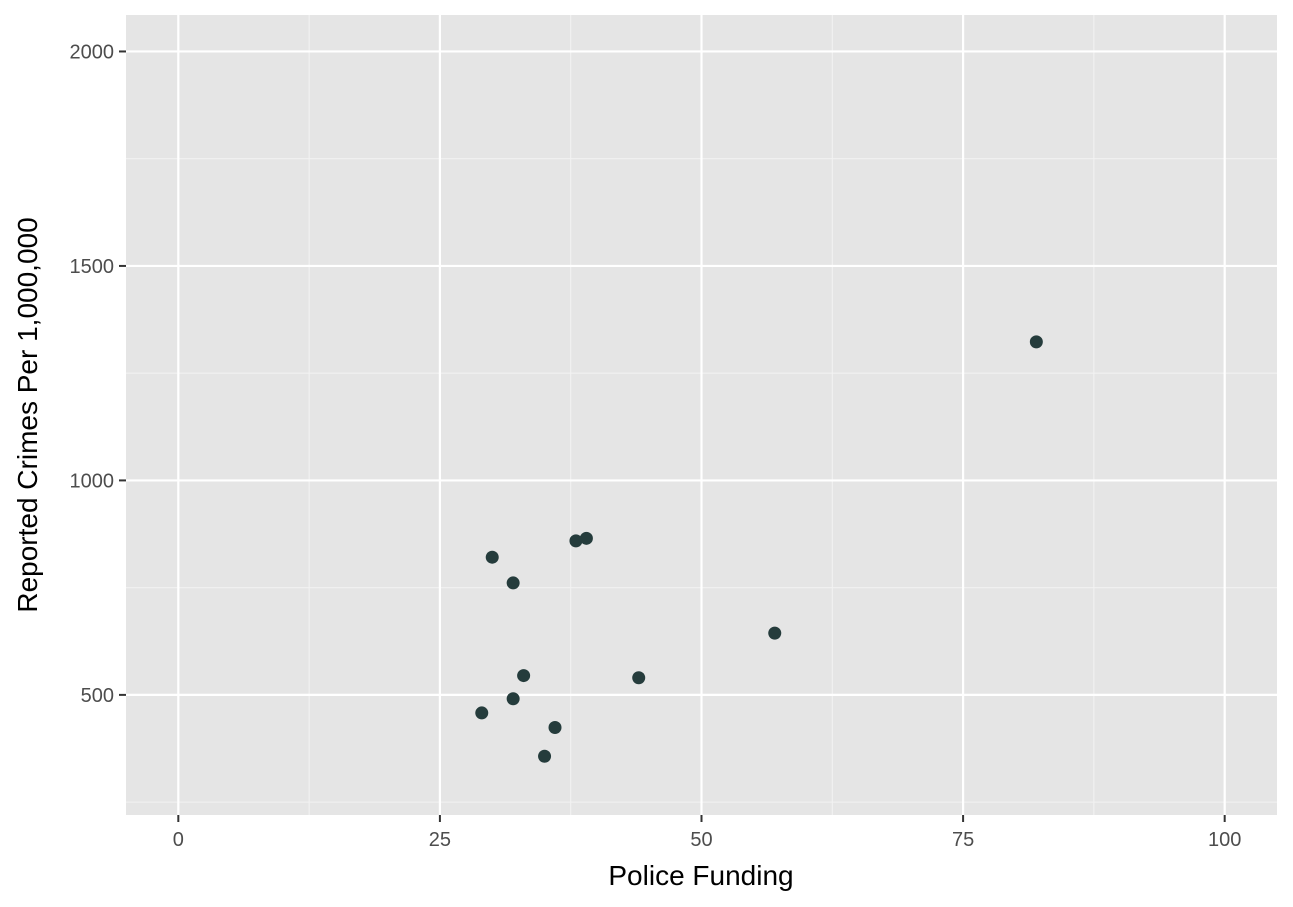  I want to click on x-tick-label-0: 0, so click(178, 840).